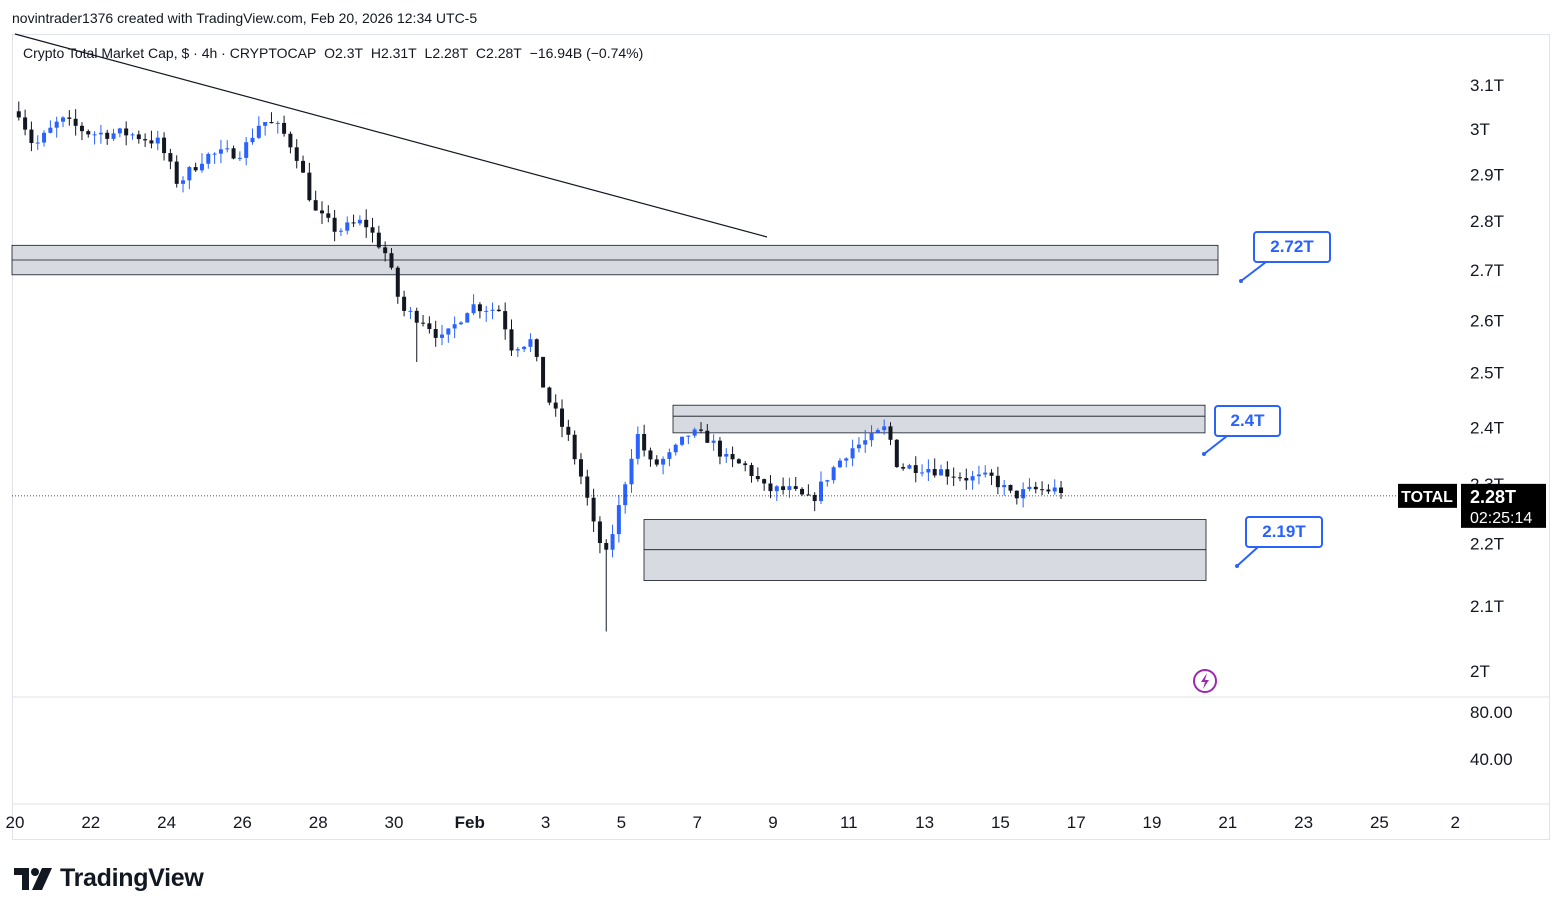  What do you see at coordinates (330, 53) in the screenshot?
I see `legend-open-label: O` at bounding box center [330, 53].